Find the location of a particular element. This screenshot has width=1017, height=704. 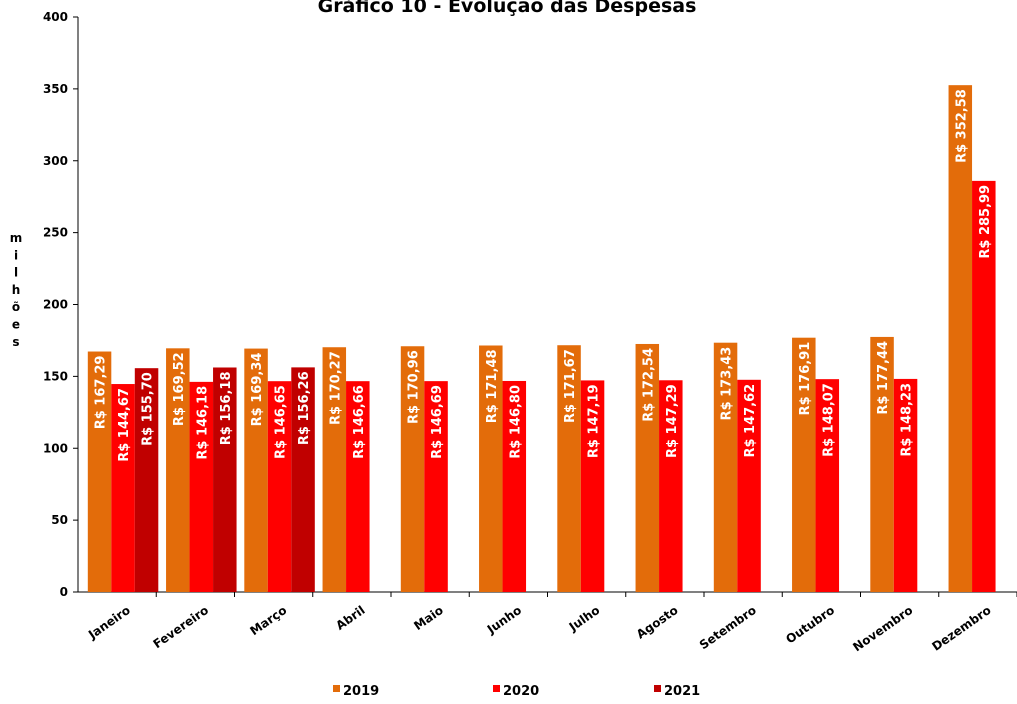

bar-data-label: R$ 146,66 is located at coordinates (359, 422).